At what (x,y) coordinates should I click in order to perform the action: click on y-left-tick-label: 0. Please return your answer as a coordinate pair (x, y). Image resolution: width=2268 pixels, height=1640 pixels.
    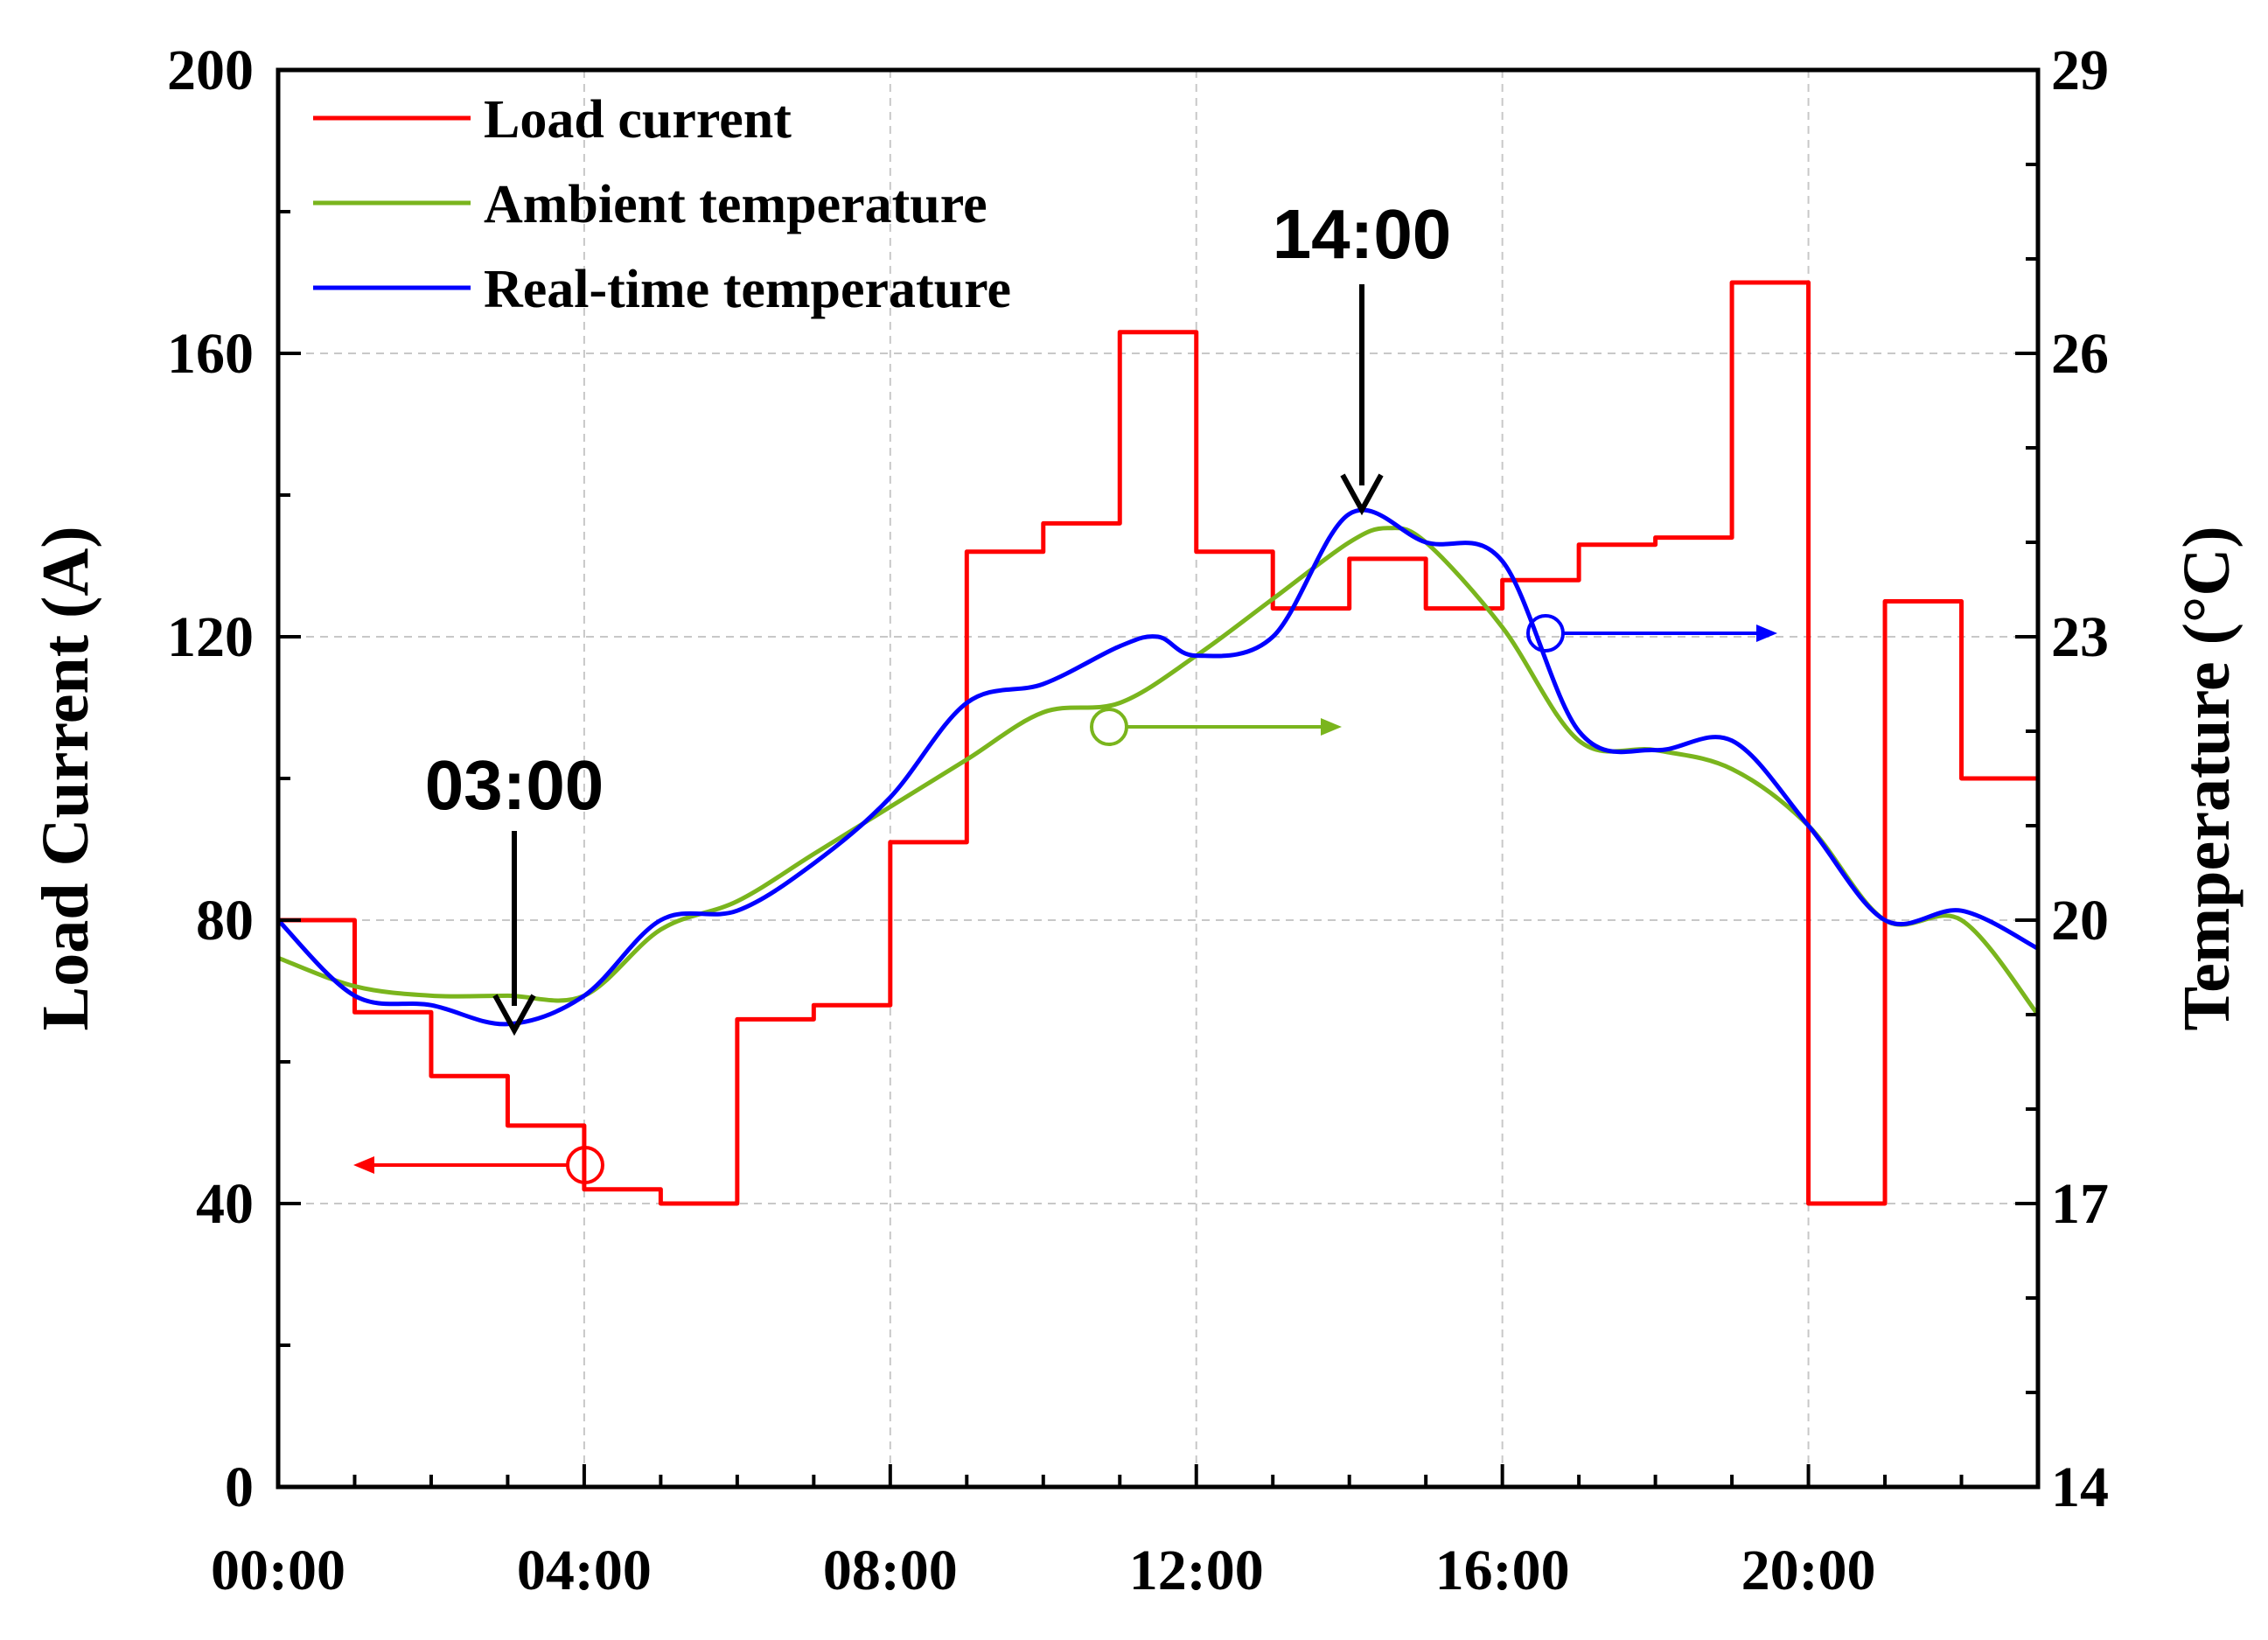
    Looking at the image, I should click on (240, 1487).